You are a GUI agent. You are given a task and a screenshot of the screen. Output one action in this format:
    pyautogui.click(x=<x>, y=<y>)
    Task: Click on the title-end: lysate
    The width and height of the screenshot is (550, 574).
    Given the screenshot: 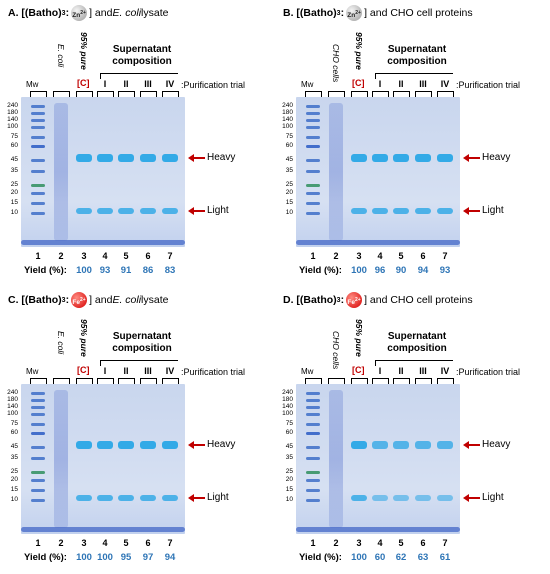 What is the action you would take?
    pyautogui.click(x=155, y=13)
    